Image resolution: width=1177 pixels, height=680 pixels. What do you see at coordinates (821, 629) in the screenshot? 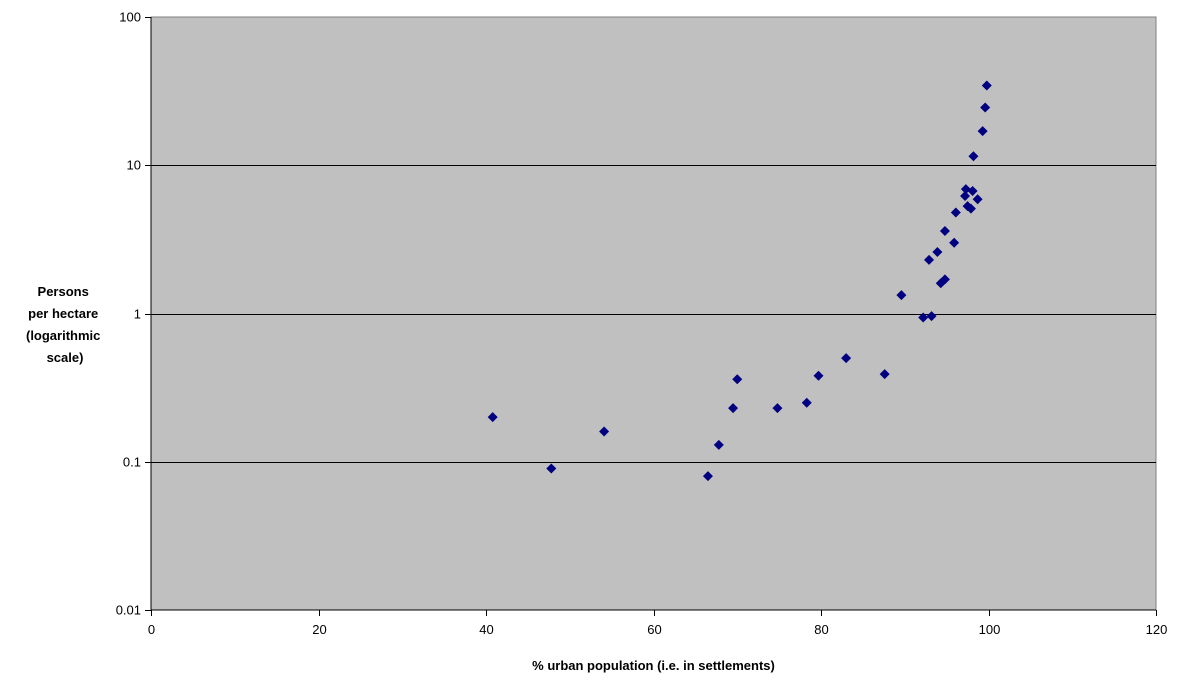
I see `x-tick-label: 80` at bounding box center [821, 629].